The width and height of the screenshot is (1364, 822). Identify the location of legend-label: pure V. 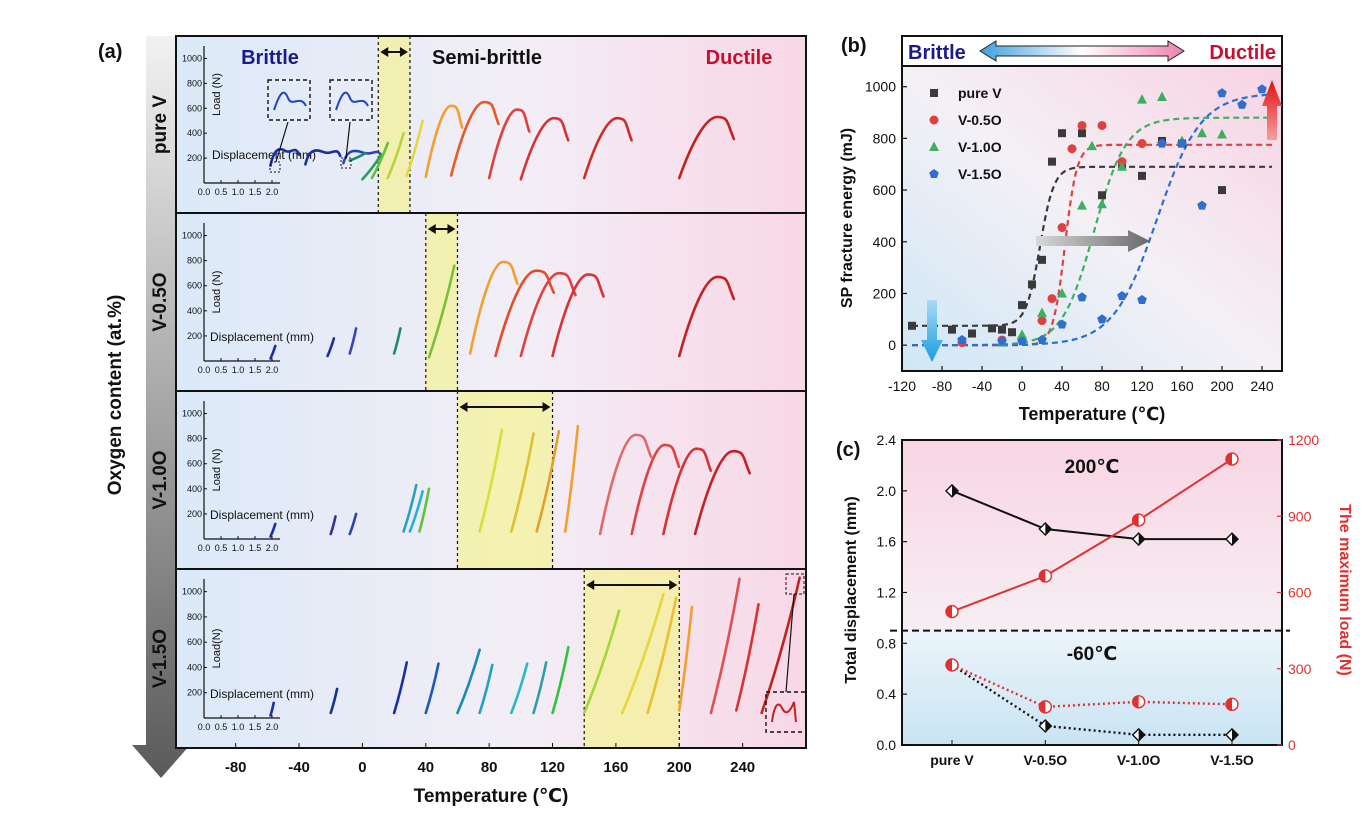
(980, 93).